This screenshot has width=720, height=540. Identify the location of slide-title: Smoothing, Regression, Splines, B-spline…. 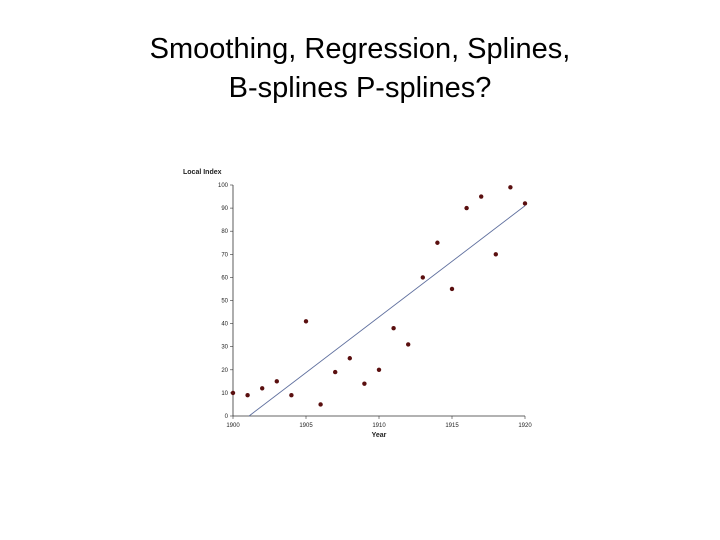
(360, 69).